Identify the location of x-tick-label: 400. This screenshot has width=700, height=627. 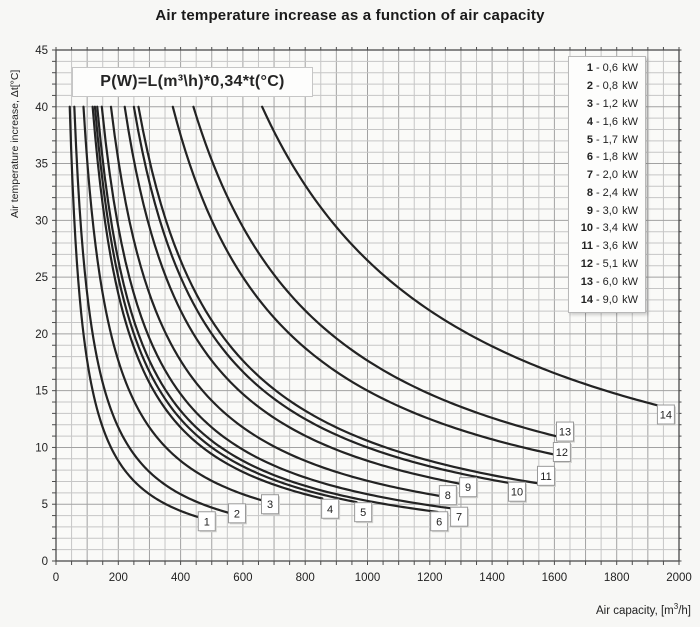
(180, 578).